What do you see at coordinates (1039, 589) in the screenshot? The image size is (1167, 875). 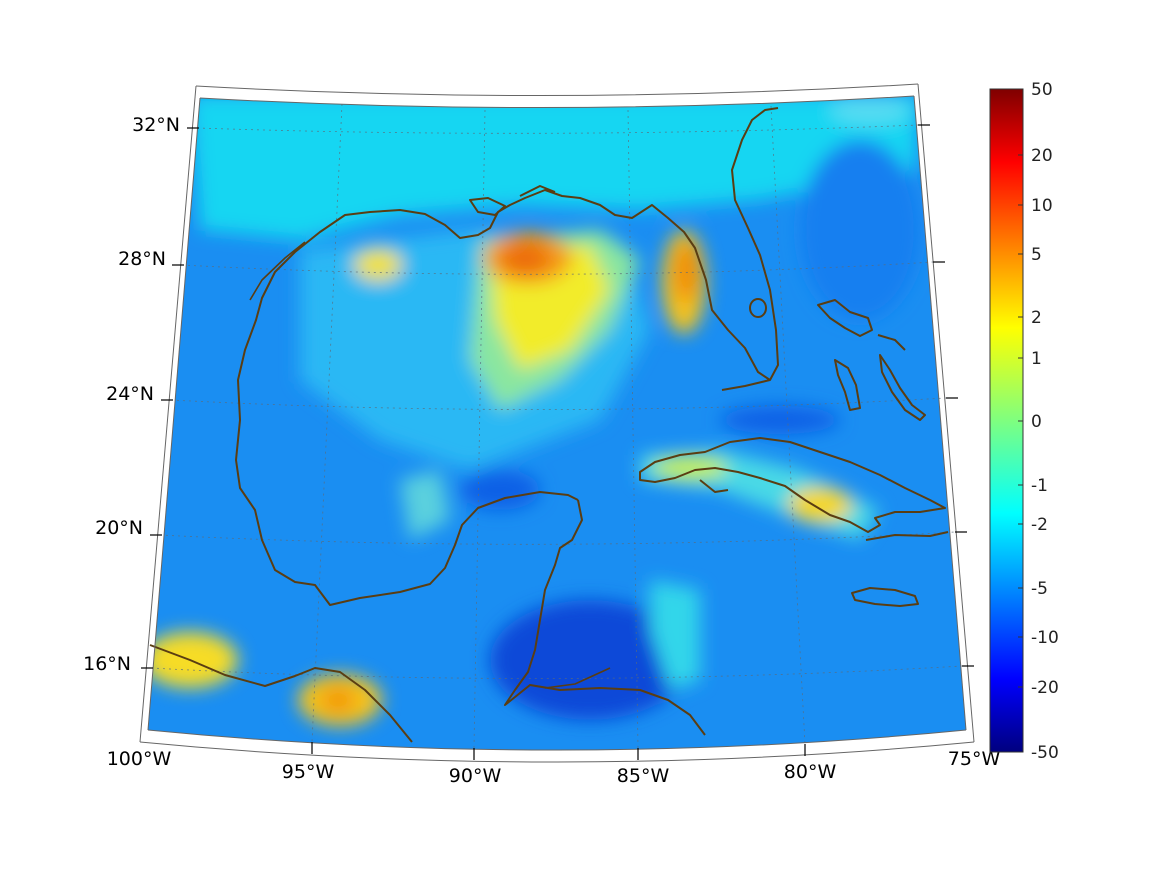 I see `colorbar-label: -5` at bounding box center [1039, 589].